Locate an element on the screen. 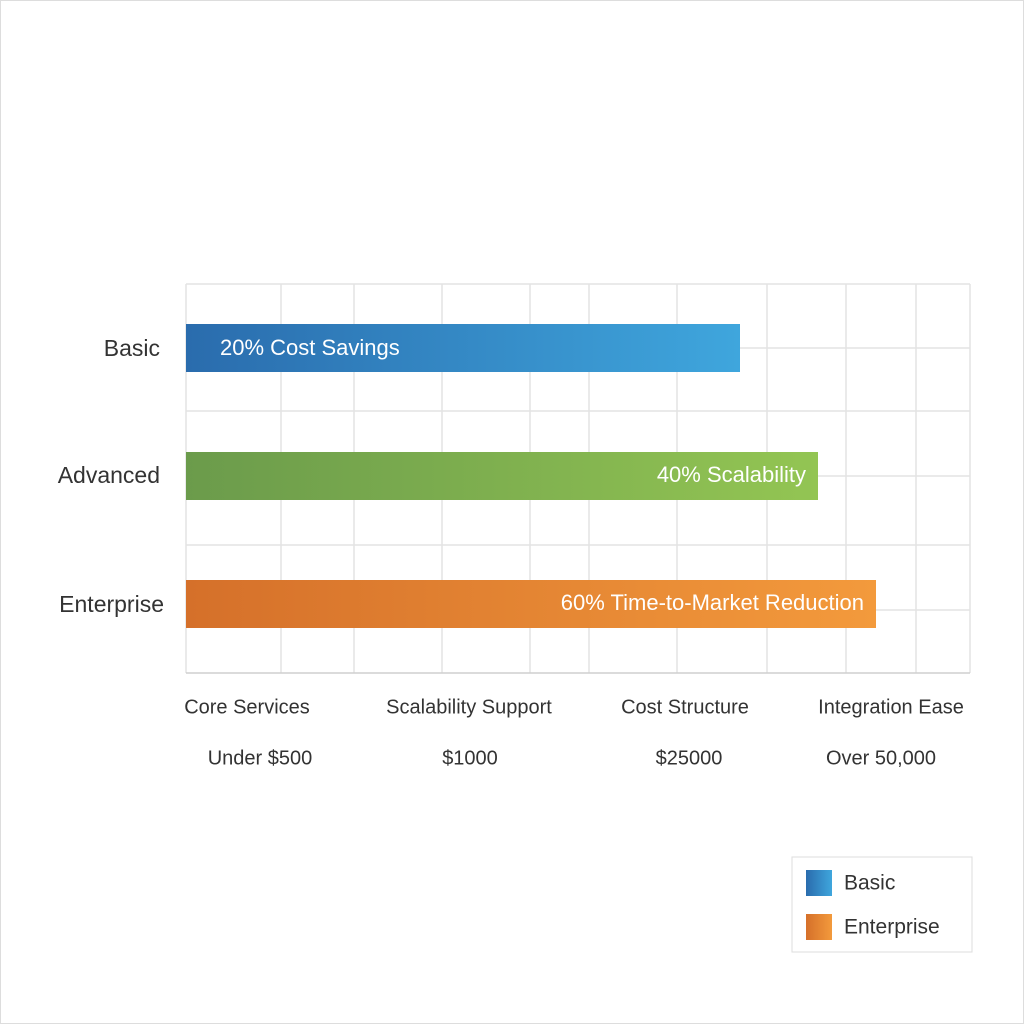 This screenshot has width=1024, height=1024. row-label: Enterprise is located at coordinates (111, 604).